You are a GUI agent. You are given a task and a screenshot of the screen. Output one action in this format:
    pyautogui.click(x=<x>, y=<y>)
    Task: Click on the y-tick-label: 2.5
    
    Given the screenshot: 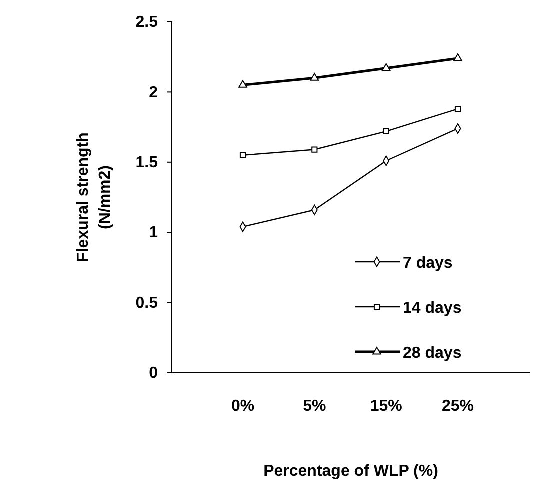 What is the action you would take?
    pyautogui.click(x=147, y=23)
    